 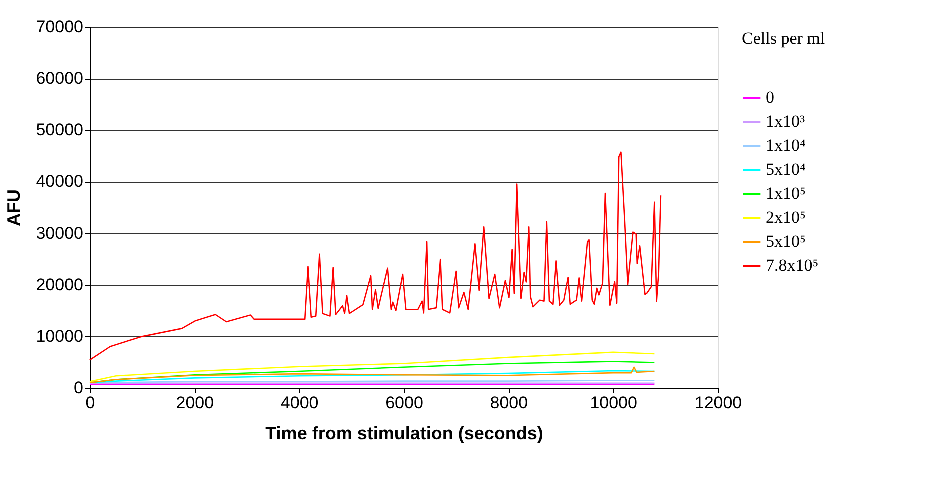 What do you see at coordinates (614, 403) in the screenshot?
I see `x-tick-label: 10000` at bounding box center [614, 403].